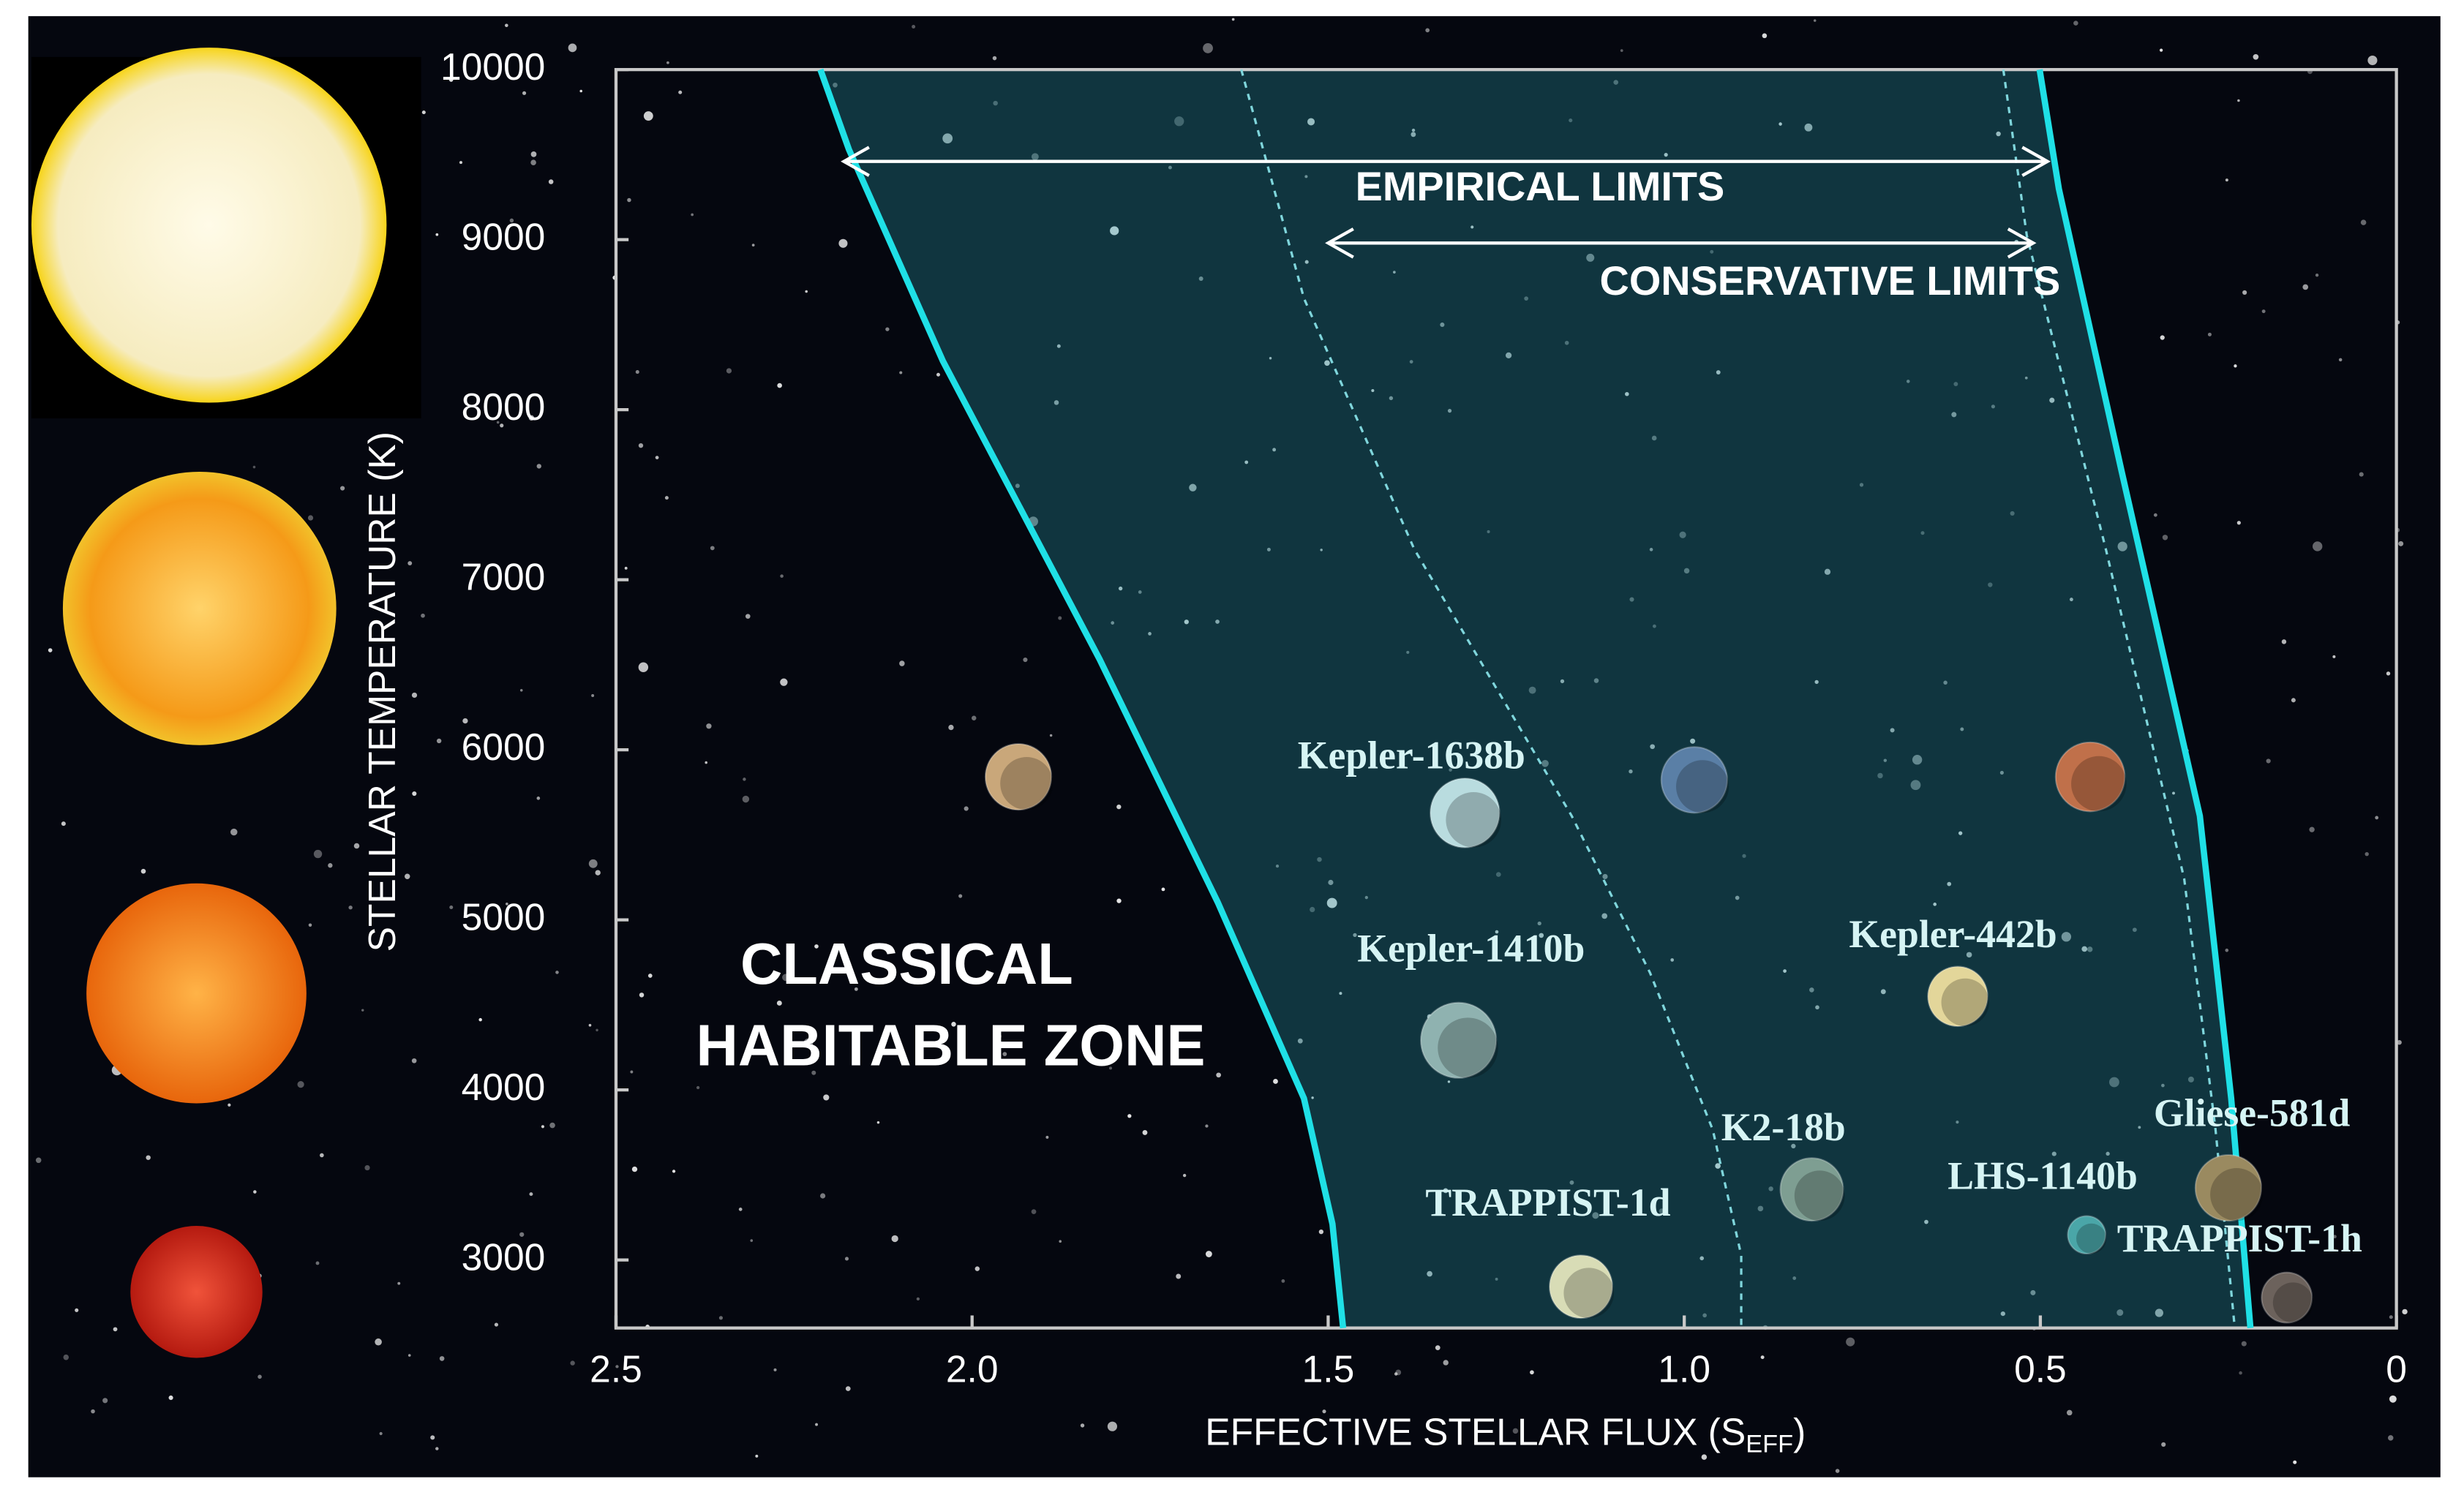 The height and width of the screenshot is (1506, 2464). Describe the element at coordinates (1411, 756) in the screenshot. I see `planet-label: Kepler-1638b` at that location.